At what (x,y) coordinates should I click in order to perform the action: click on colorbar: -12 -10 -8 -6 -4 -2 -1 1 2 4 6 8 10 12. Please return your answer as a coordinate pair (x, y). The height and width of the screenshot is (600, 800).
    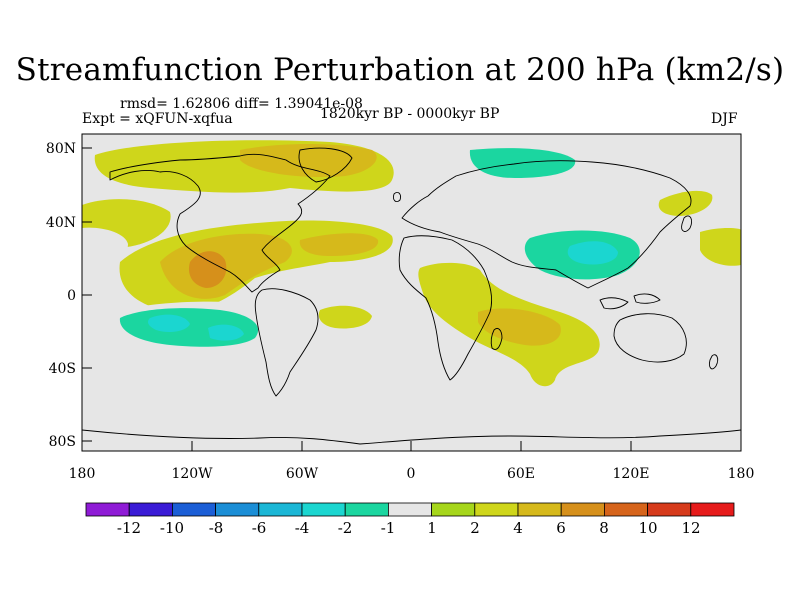
    Looking at the image, I should click on (410, 519).